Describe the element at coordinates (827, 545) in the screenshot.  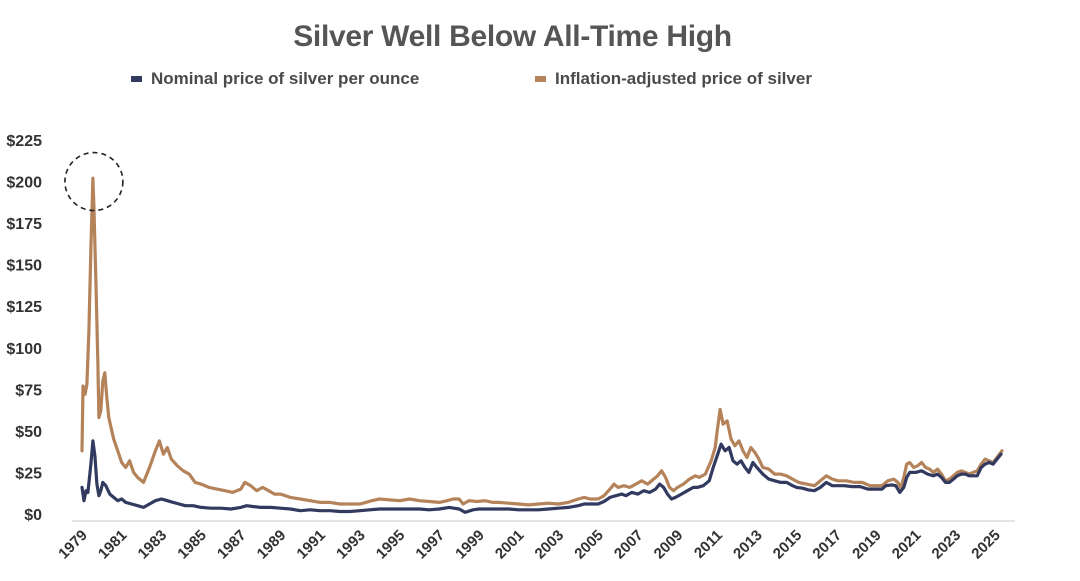
I see `x-tick-label: 2017` at that location.